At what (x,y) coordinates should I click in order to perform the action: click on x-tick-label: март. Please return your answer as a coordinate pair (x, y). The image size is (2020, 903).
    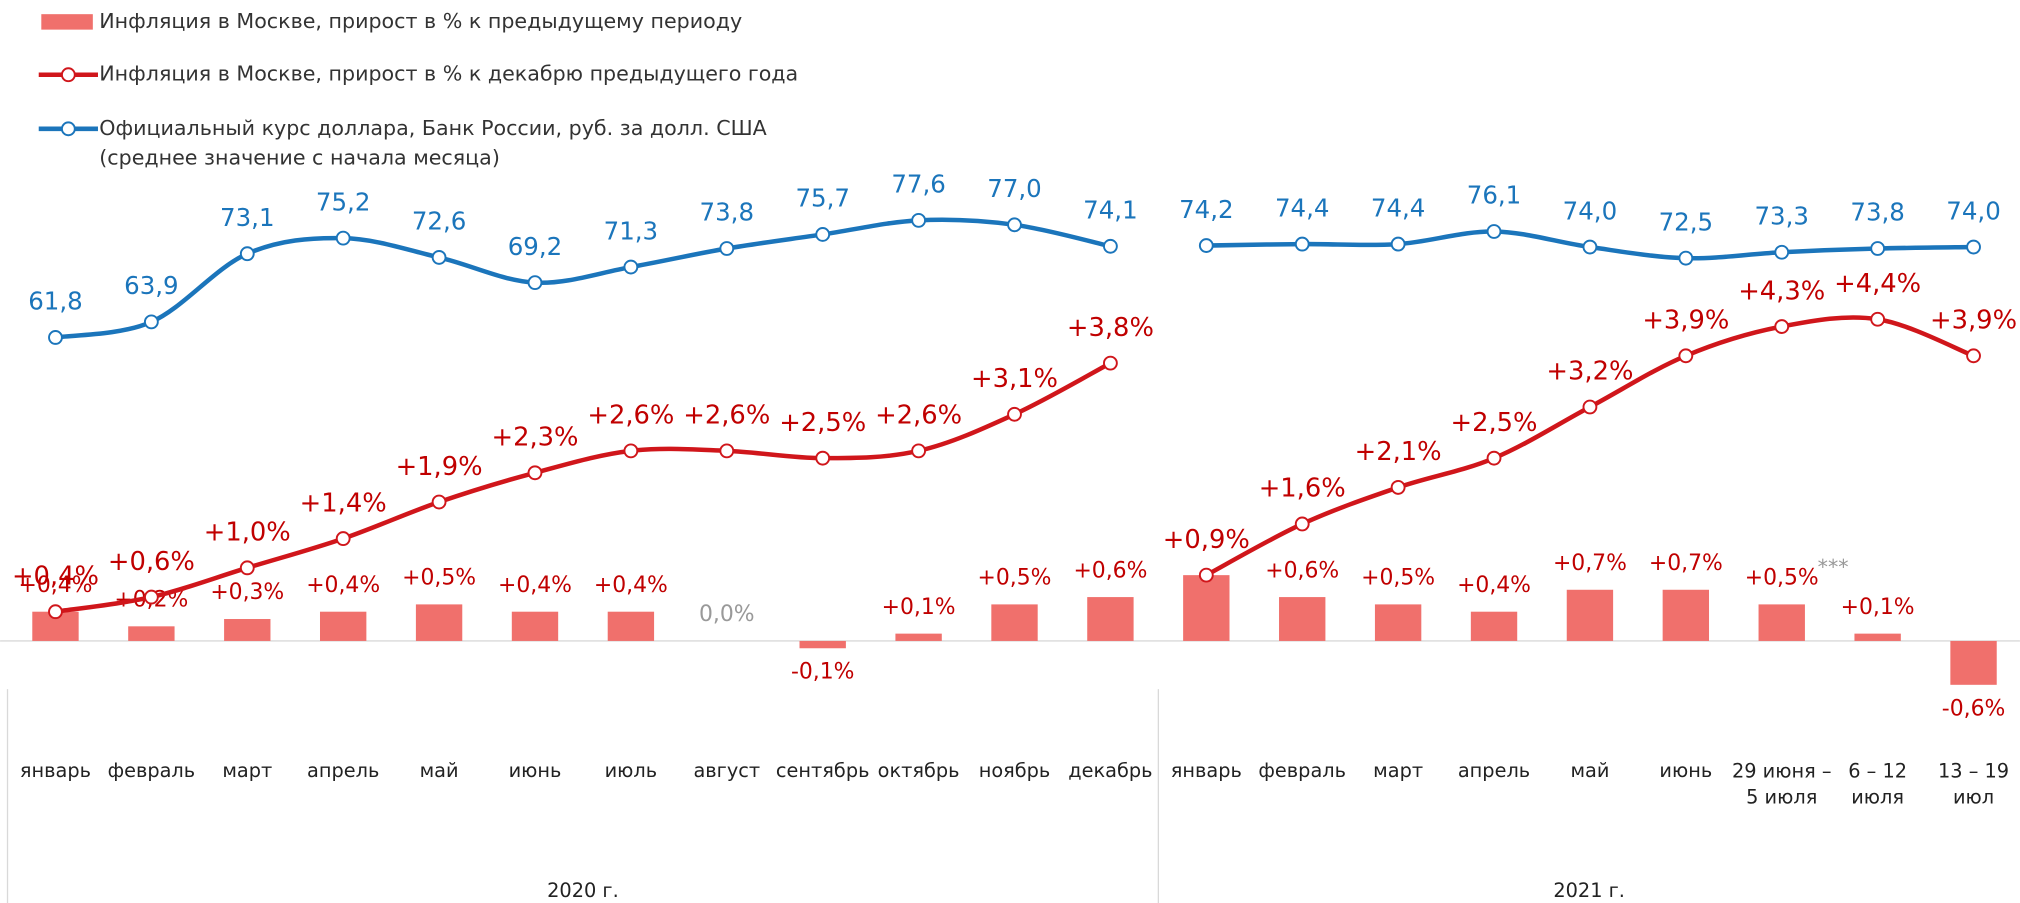
    Looking at the image, I should click on (247, 770).